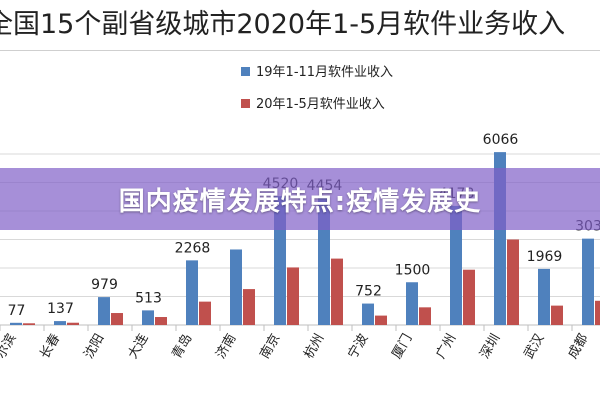  I want to click on data-label: 1500, so click(413, 270).